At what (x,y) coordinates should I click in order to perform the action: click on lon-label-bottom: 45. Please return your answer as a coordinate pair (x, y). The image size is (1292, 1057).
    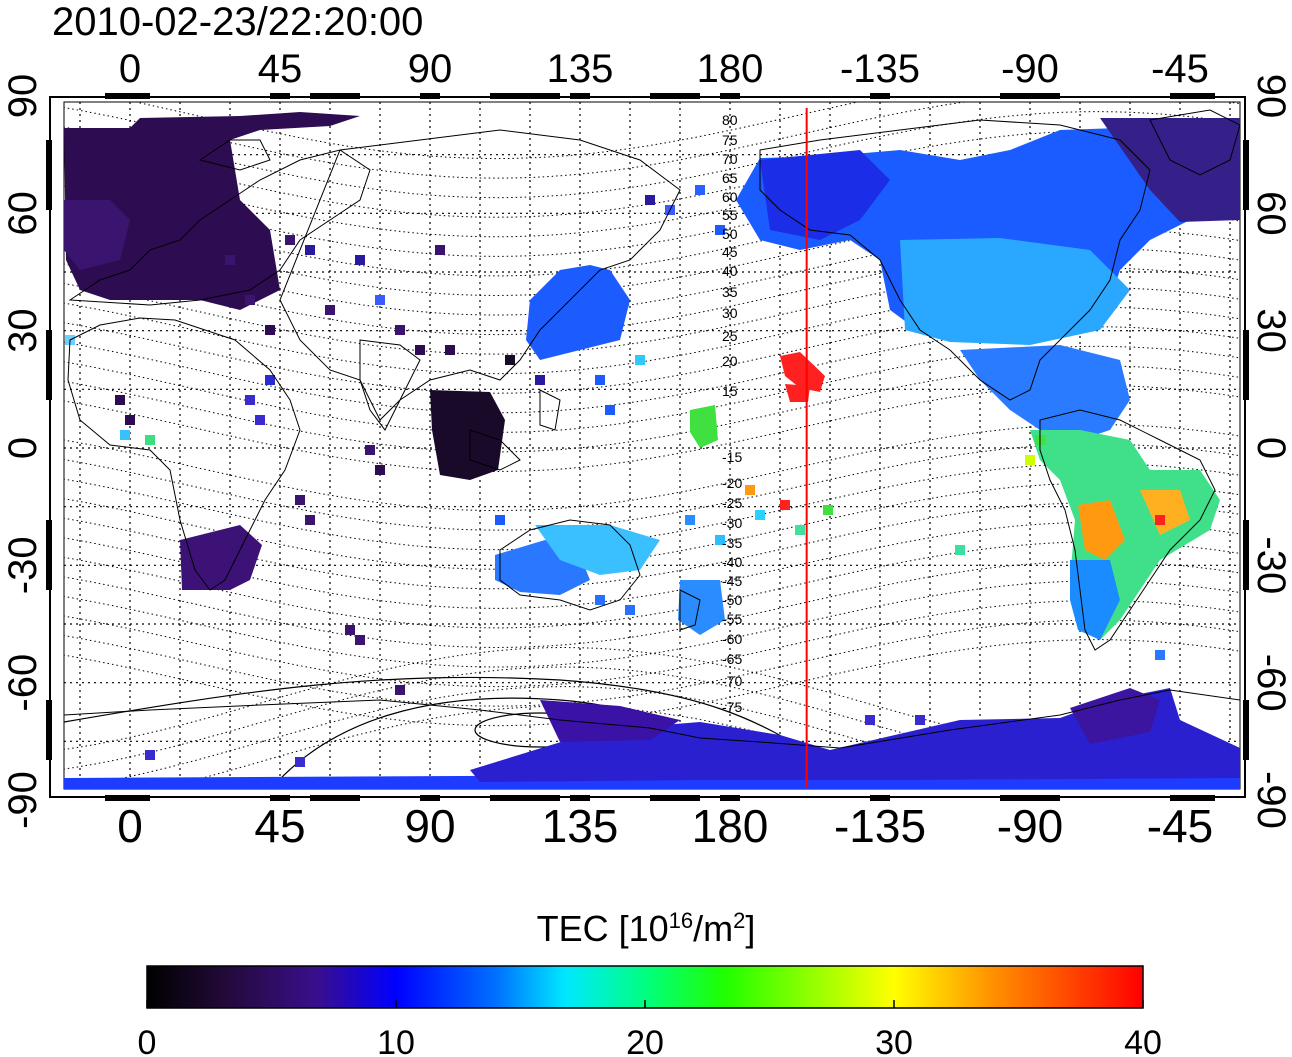
    Looking at the image, I should click on (279, 826).